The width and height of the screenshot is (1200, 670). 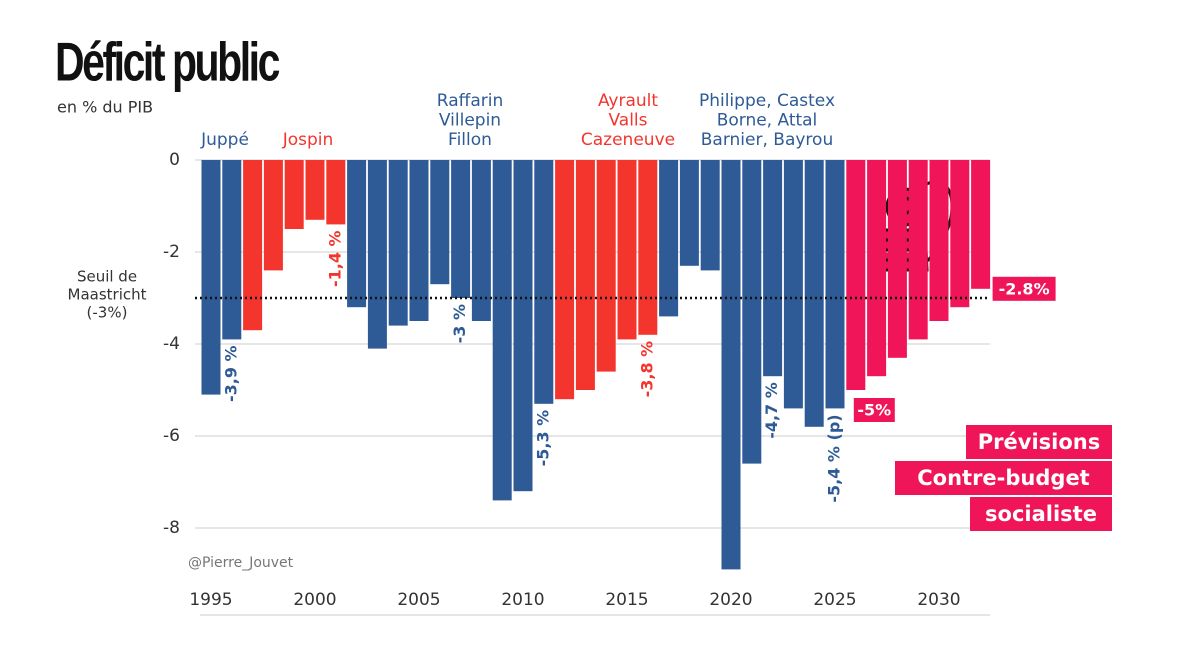 What do you see at coordinates (470, 121) in the screenshot?
I see `government-label: Villepin` at bounding box center [470, 121].